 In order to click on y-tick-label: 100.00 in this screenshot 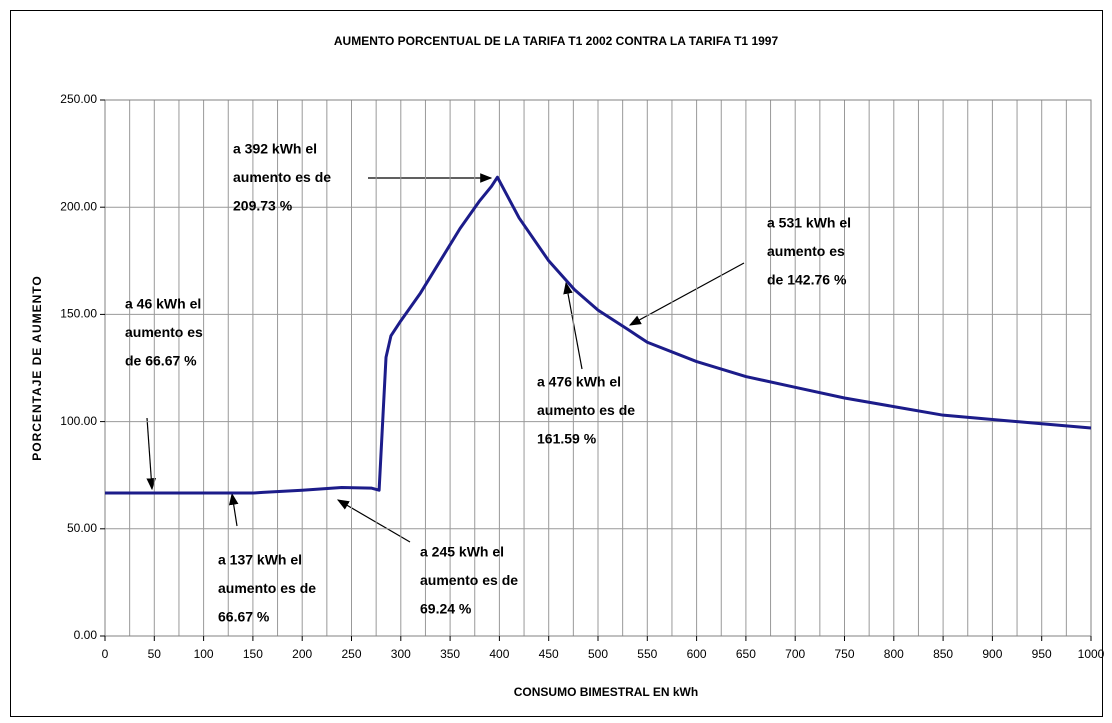, I will do `click(78, 421)`.